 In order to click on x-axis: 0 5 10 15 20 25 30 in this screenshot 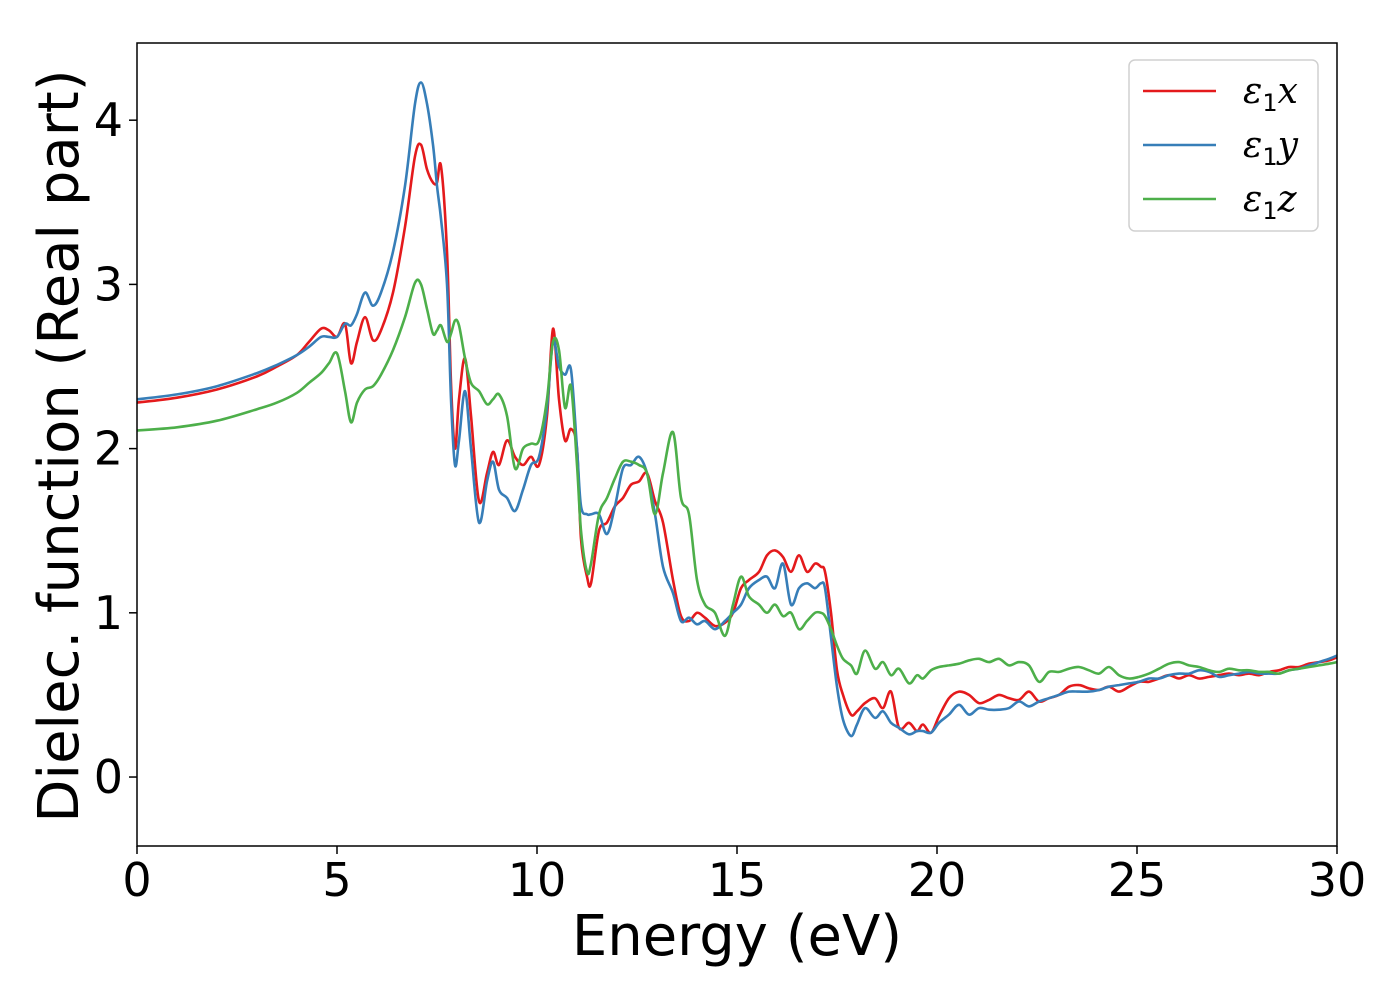, I will do `click(744, 876)`.